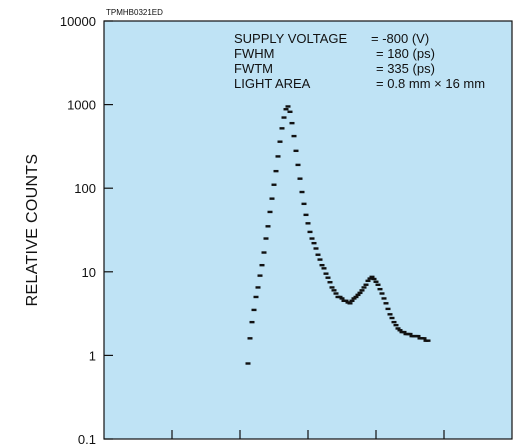  Describe the element at coordinates (400, 38) in the screenshot. I see `annotation-supply-voltage-value: = -800 (V)` at that location.